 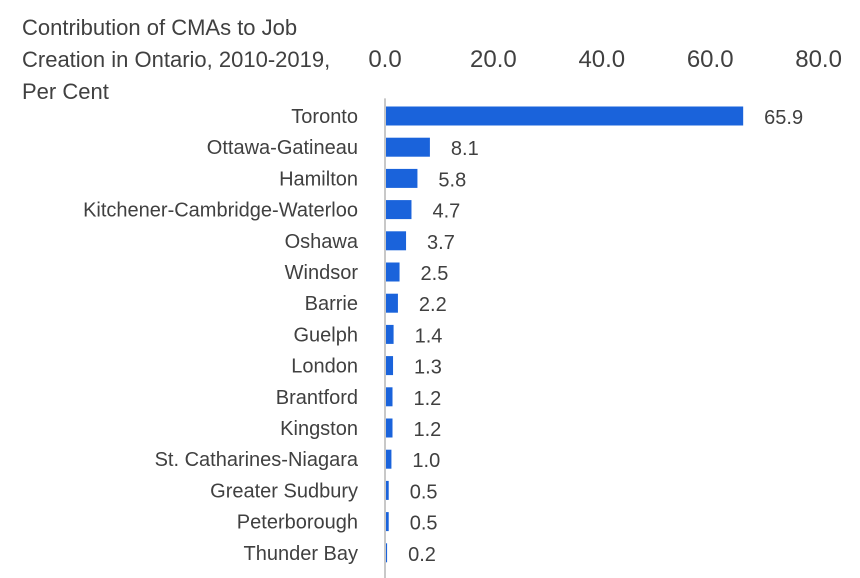 I want to click on data-label: 5.8, so click(x=452, y=180).